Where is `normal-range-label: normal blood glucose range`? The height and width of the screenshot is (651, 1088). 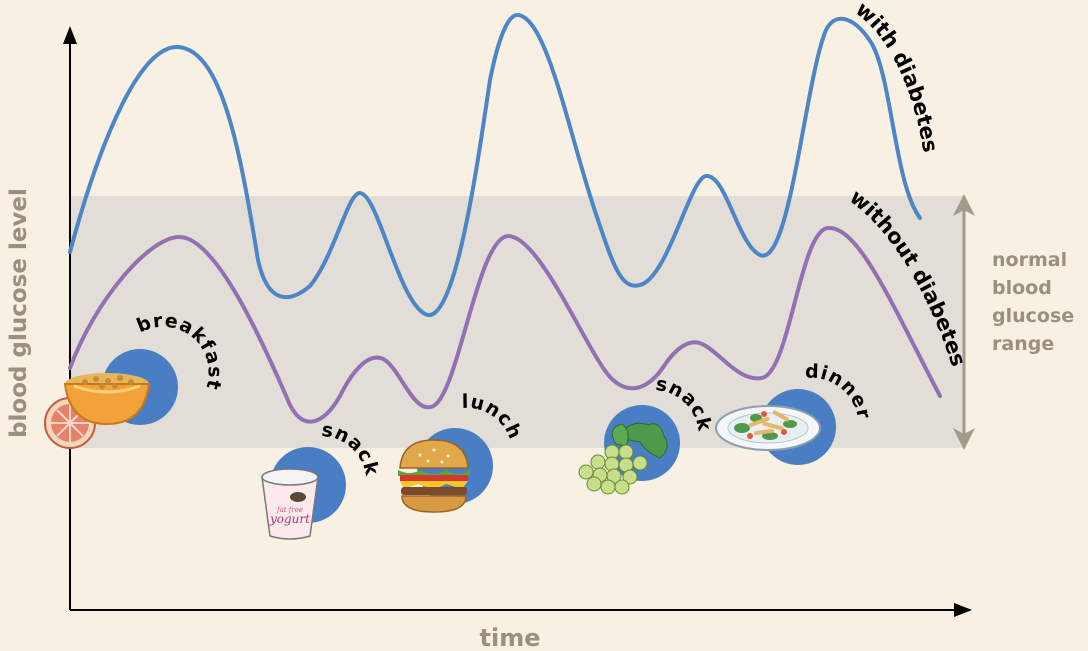
normal-range-label: normal blood glucose range is located at coordinates (1040, 302).